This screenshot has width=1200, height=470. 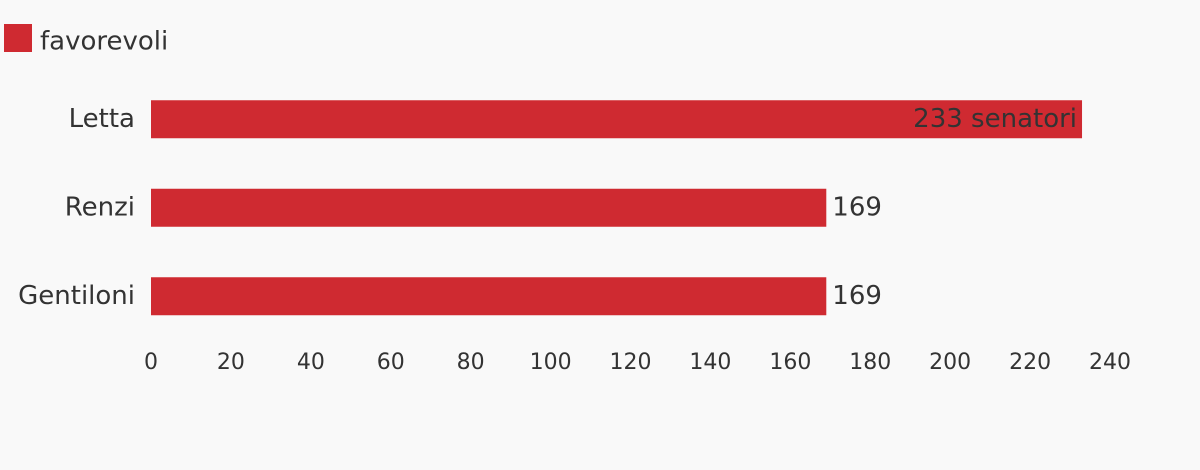 I want to click on x-tick-label: 240, so click(x=1110, y=362).